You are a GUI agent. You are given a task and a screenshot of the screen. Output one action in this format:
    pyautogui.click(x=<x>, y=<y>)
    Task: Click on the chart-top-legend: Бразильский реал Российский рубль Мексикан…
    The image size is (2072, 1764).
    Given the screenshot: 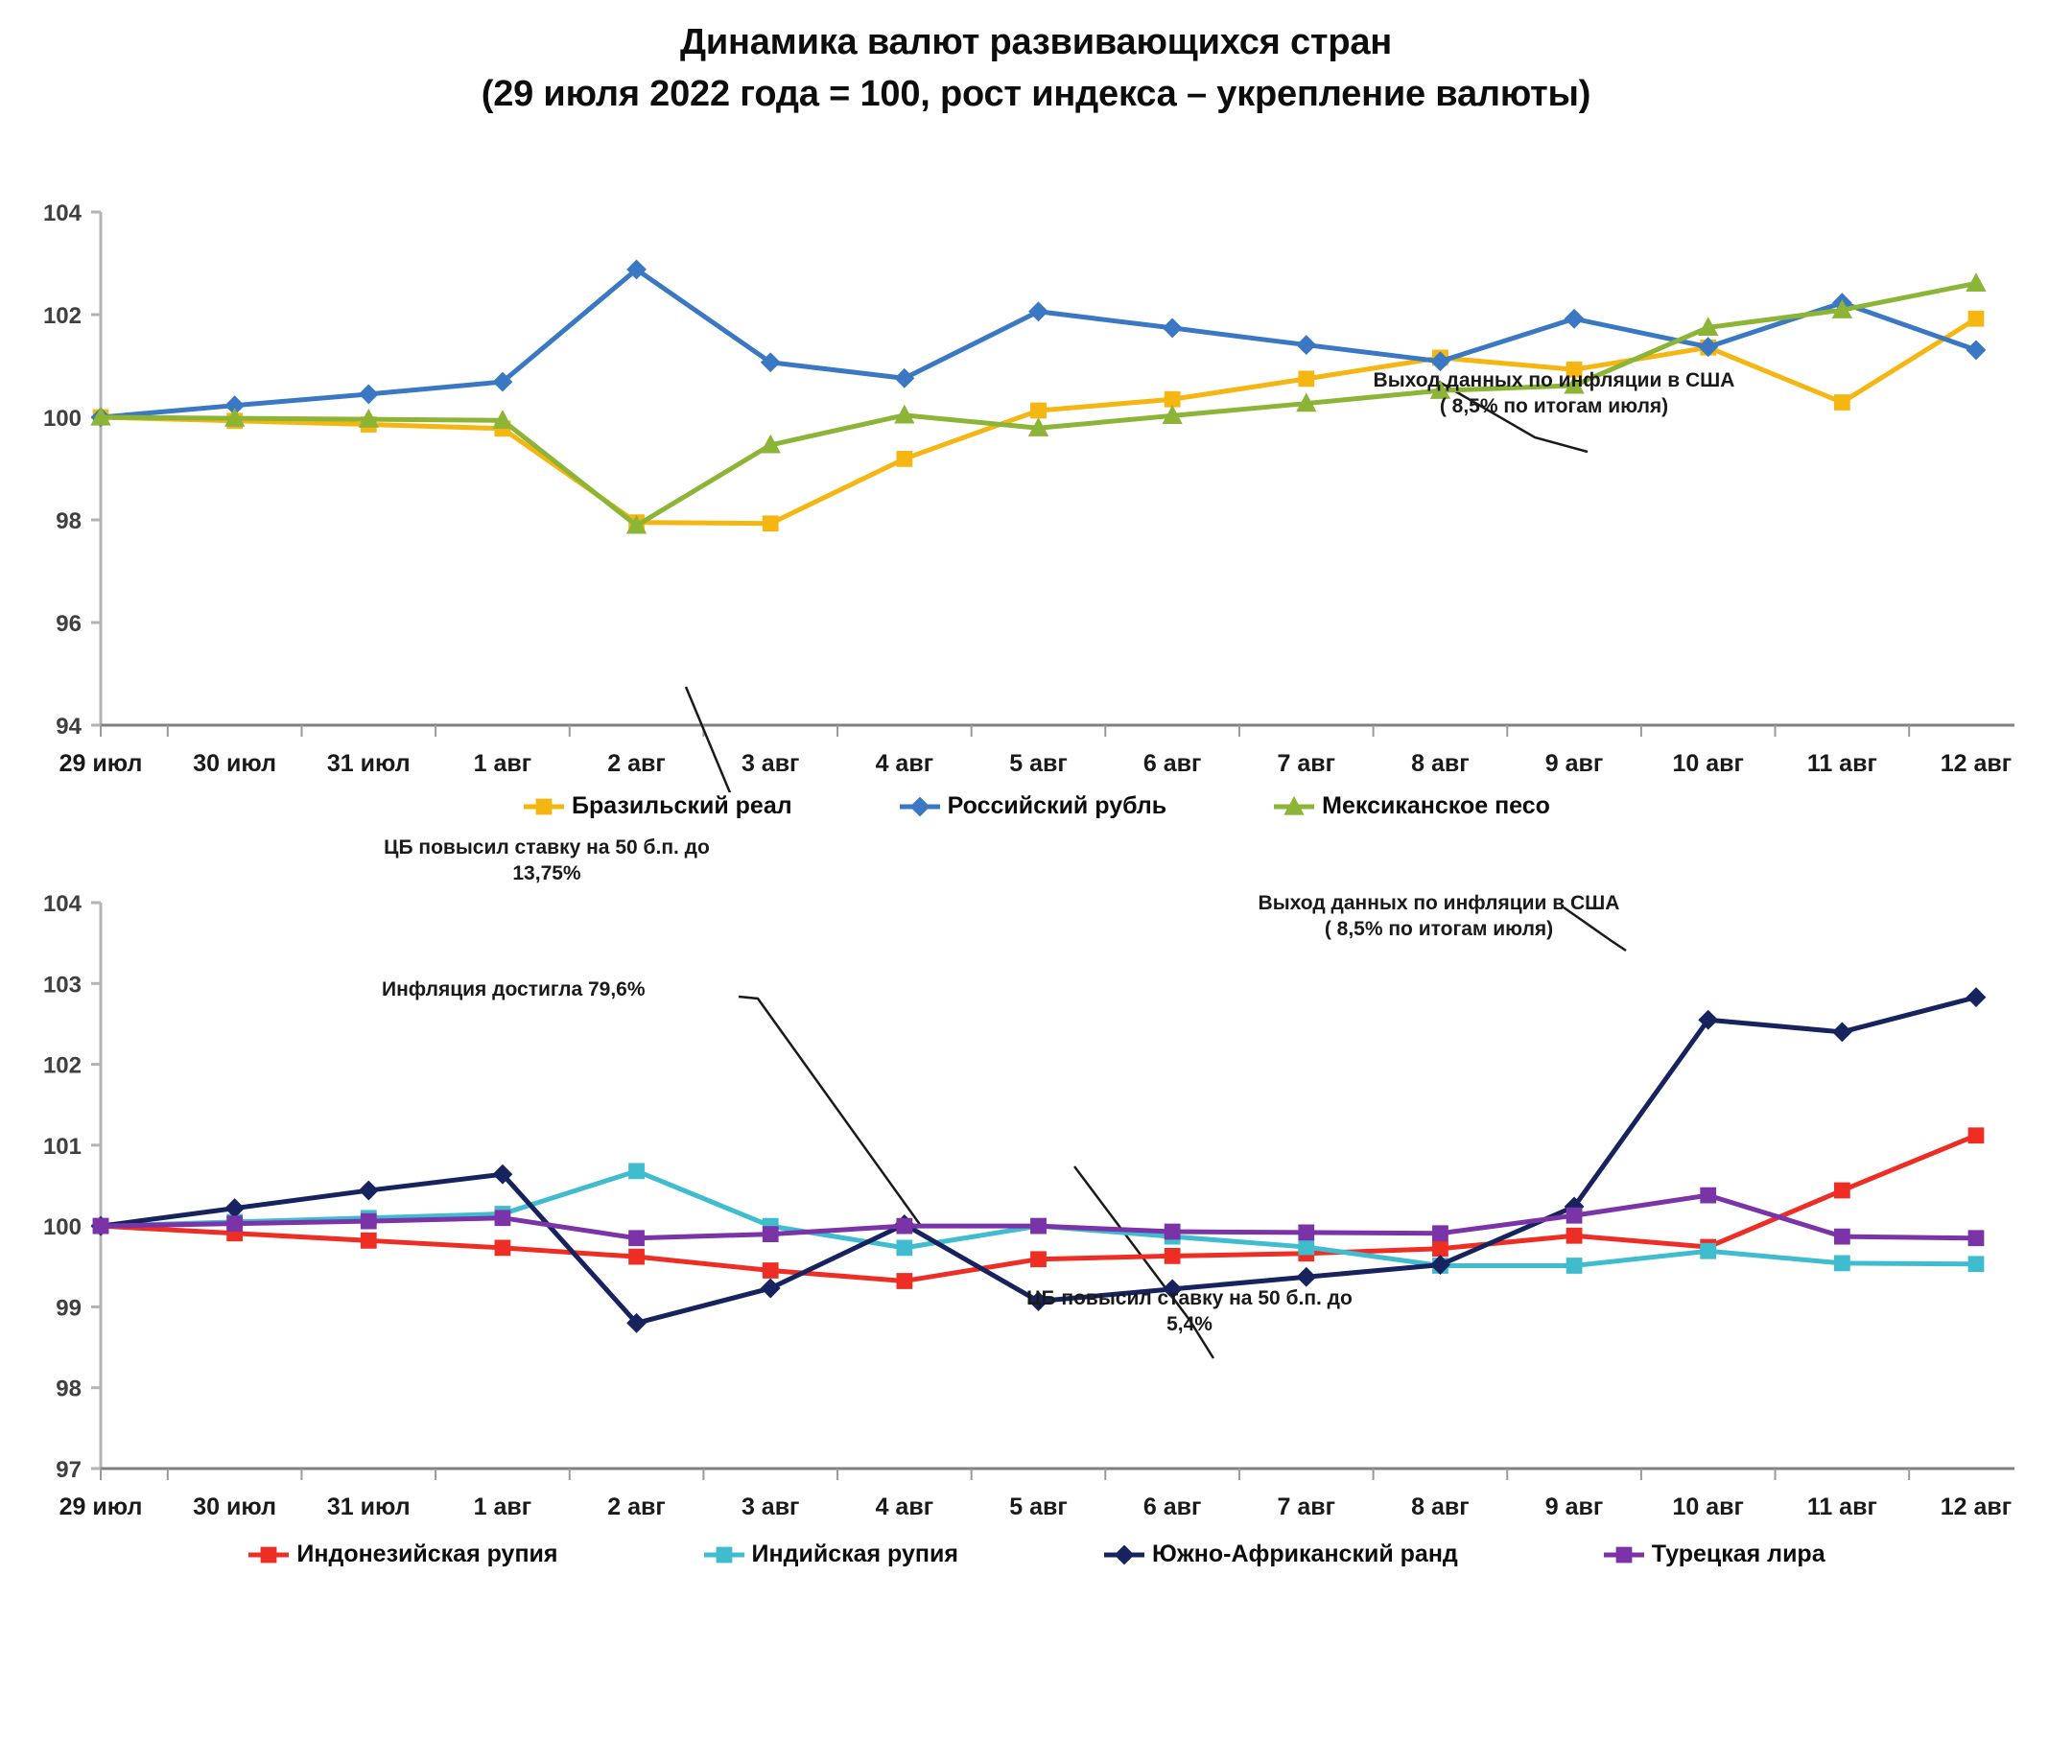 What is the action you would take?
    pyautogui.click(x=1036, y=807)
    